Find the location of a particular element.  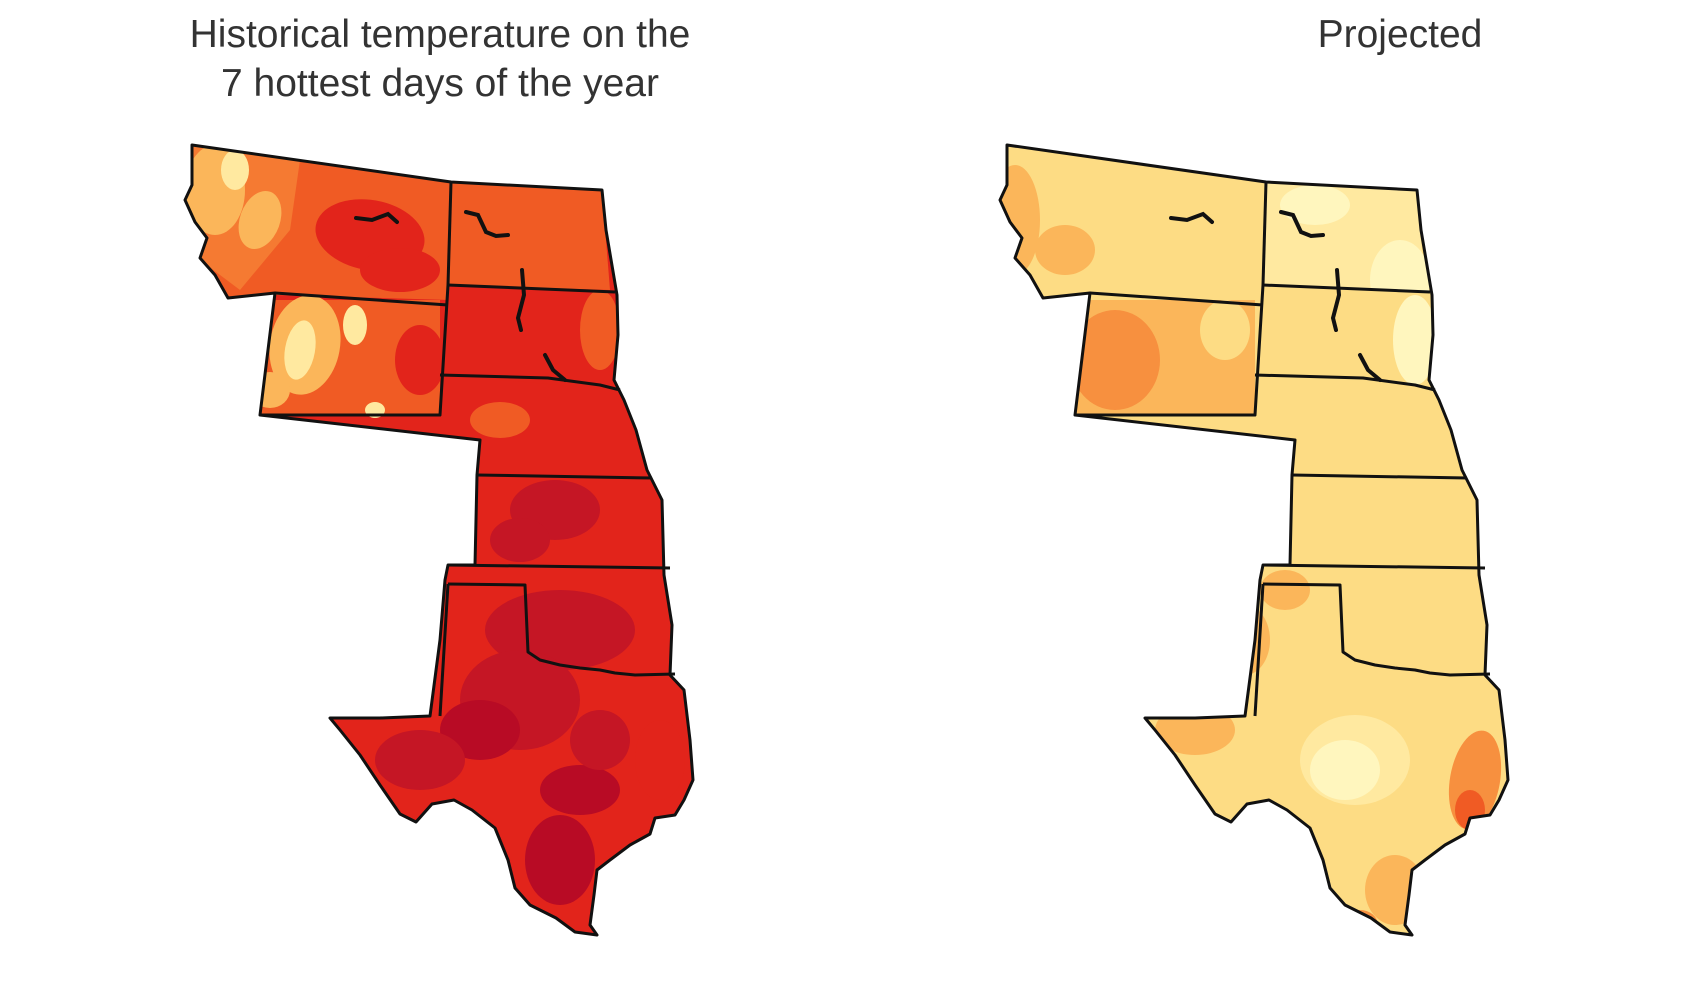

projected-lakes-rivers is located at coordinates (1275, 296).